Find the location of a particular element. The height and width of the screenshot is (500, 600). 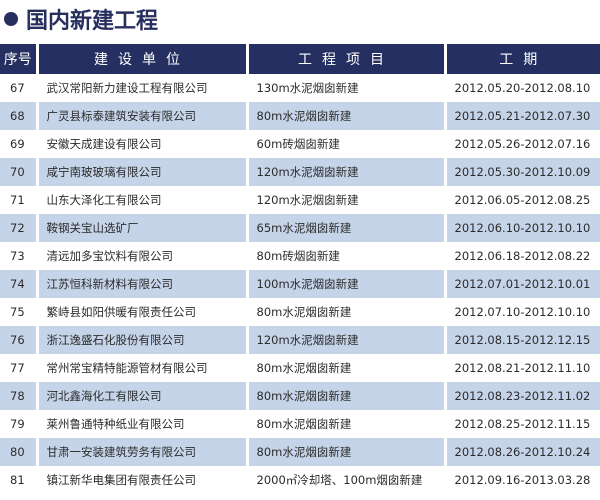

row-period: 2012.05.26-2012.07.16 is located at coordinates (522, 144).